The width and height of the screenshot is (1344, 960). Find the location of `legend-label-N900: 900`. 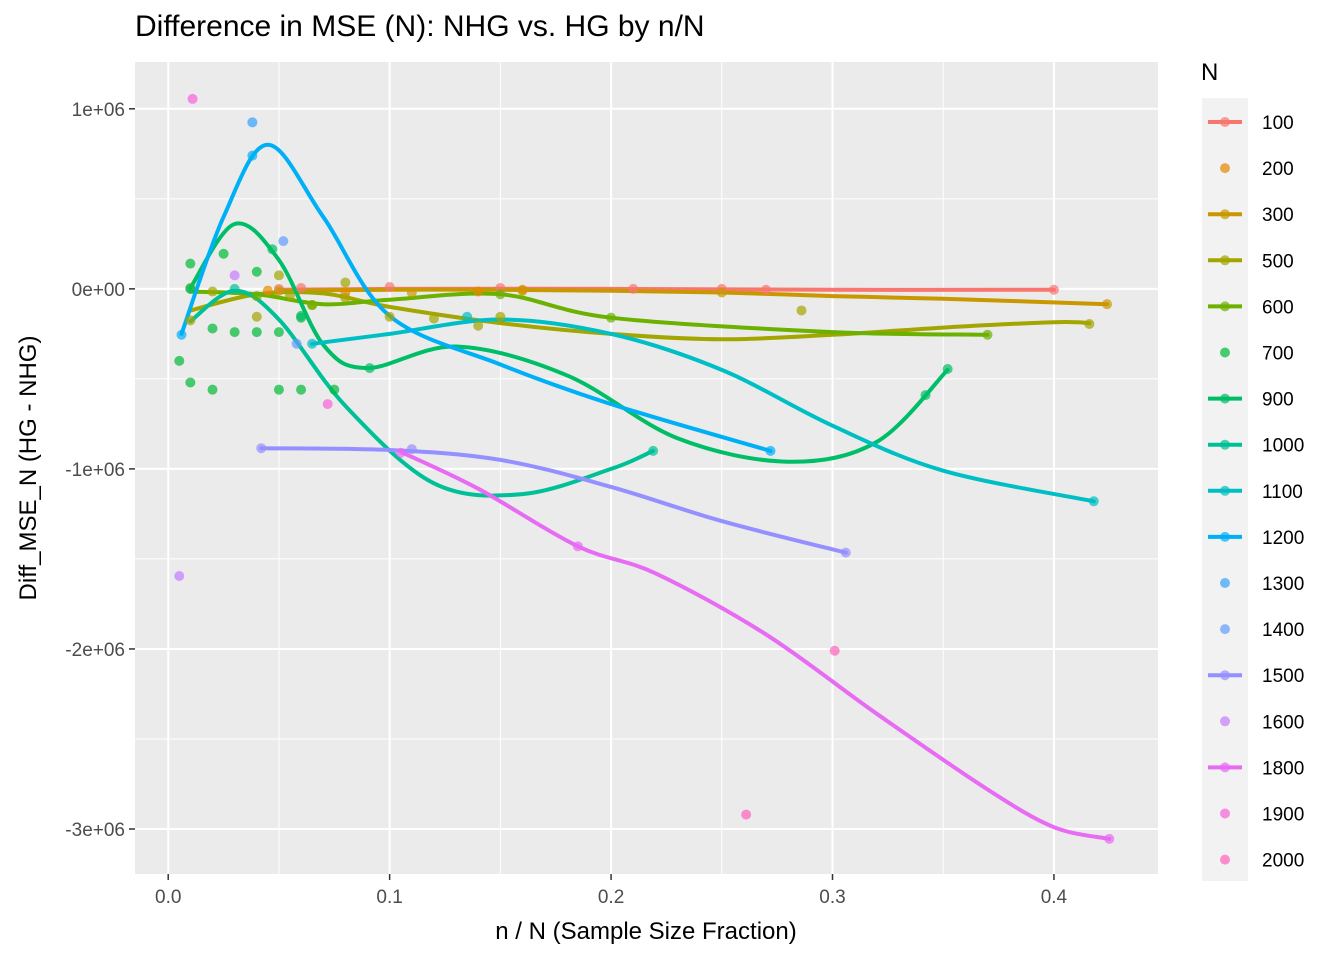

legend-label-N900: 900 is located at coordinates (1278, 400).